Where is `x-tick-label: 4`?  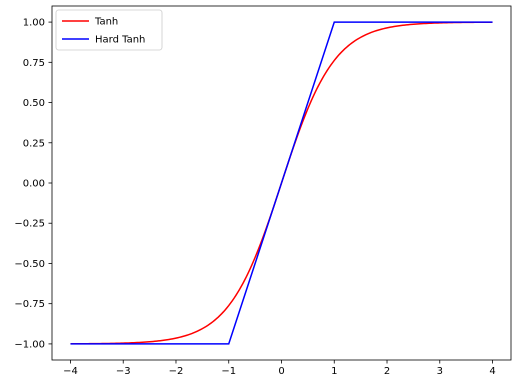
x-tick-label: 4 is located at coordinates (492, 371).